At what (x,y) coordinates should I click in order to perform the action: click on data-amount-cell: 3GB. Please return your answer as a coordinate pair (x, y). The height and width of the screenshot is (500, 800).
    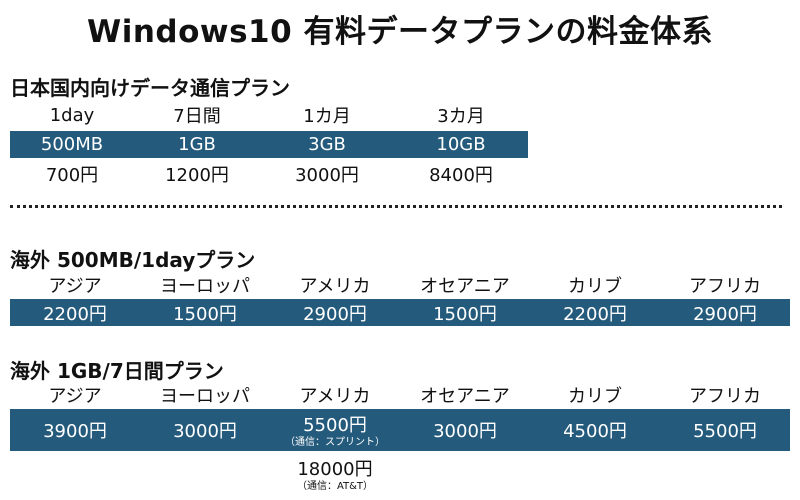
    Looking at the image, I should click on (327, 144).